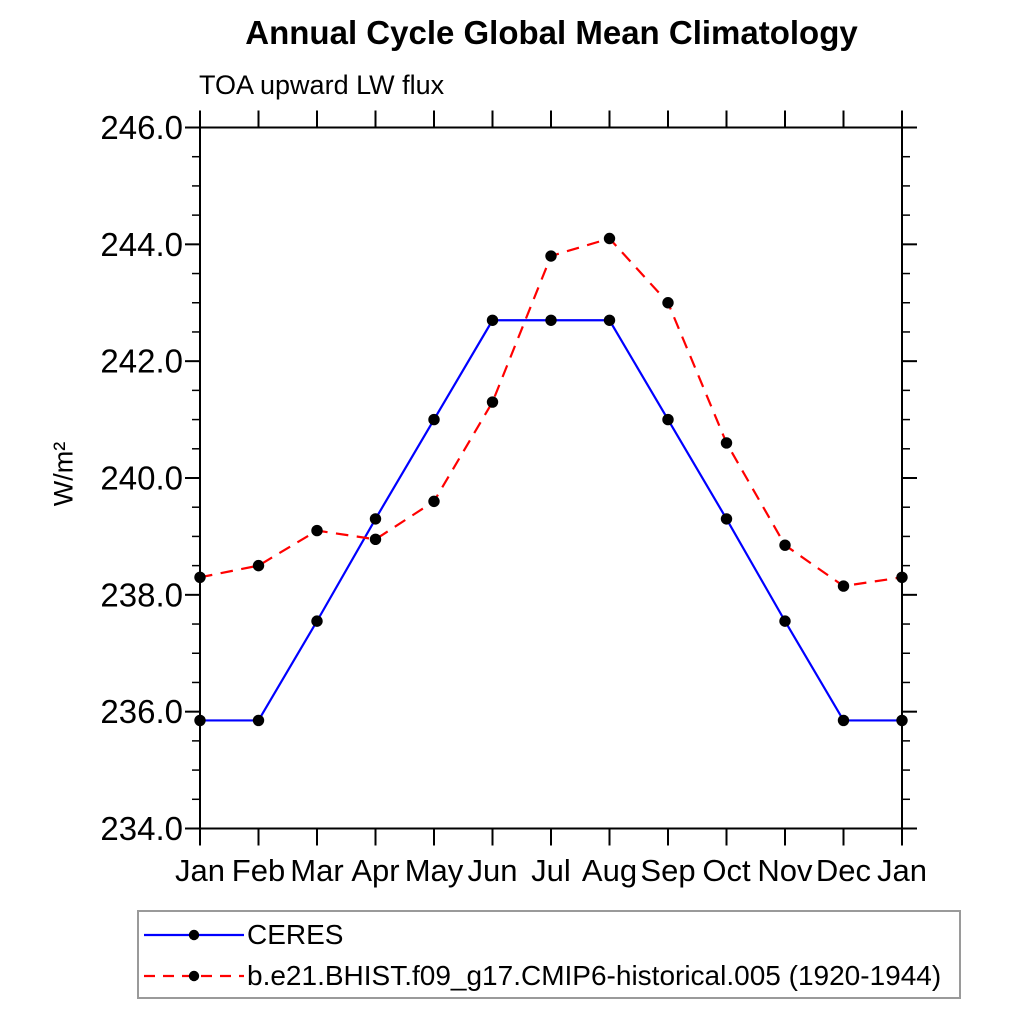 The width and height of the screenshot is (1024, 1024). I want to click on legend-marker-ceres, so click(194, 935).